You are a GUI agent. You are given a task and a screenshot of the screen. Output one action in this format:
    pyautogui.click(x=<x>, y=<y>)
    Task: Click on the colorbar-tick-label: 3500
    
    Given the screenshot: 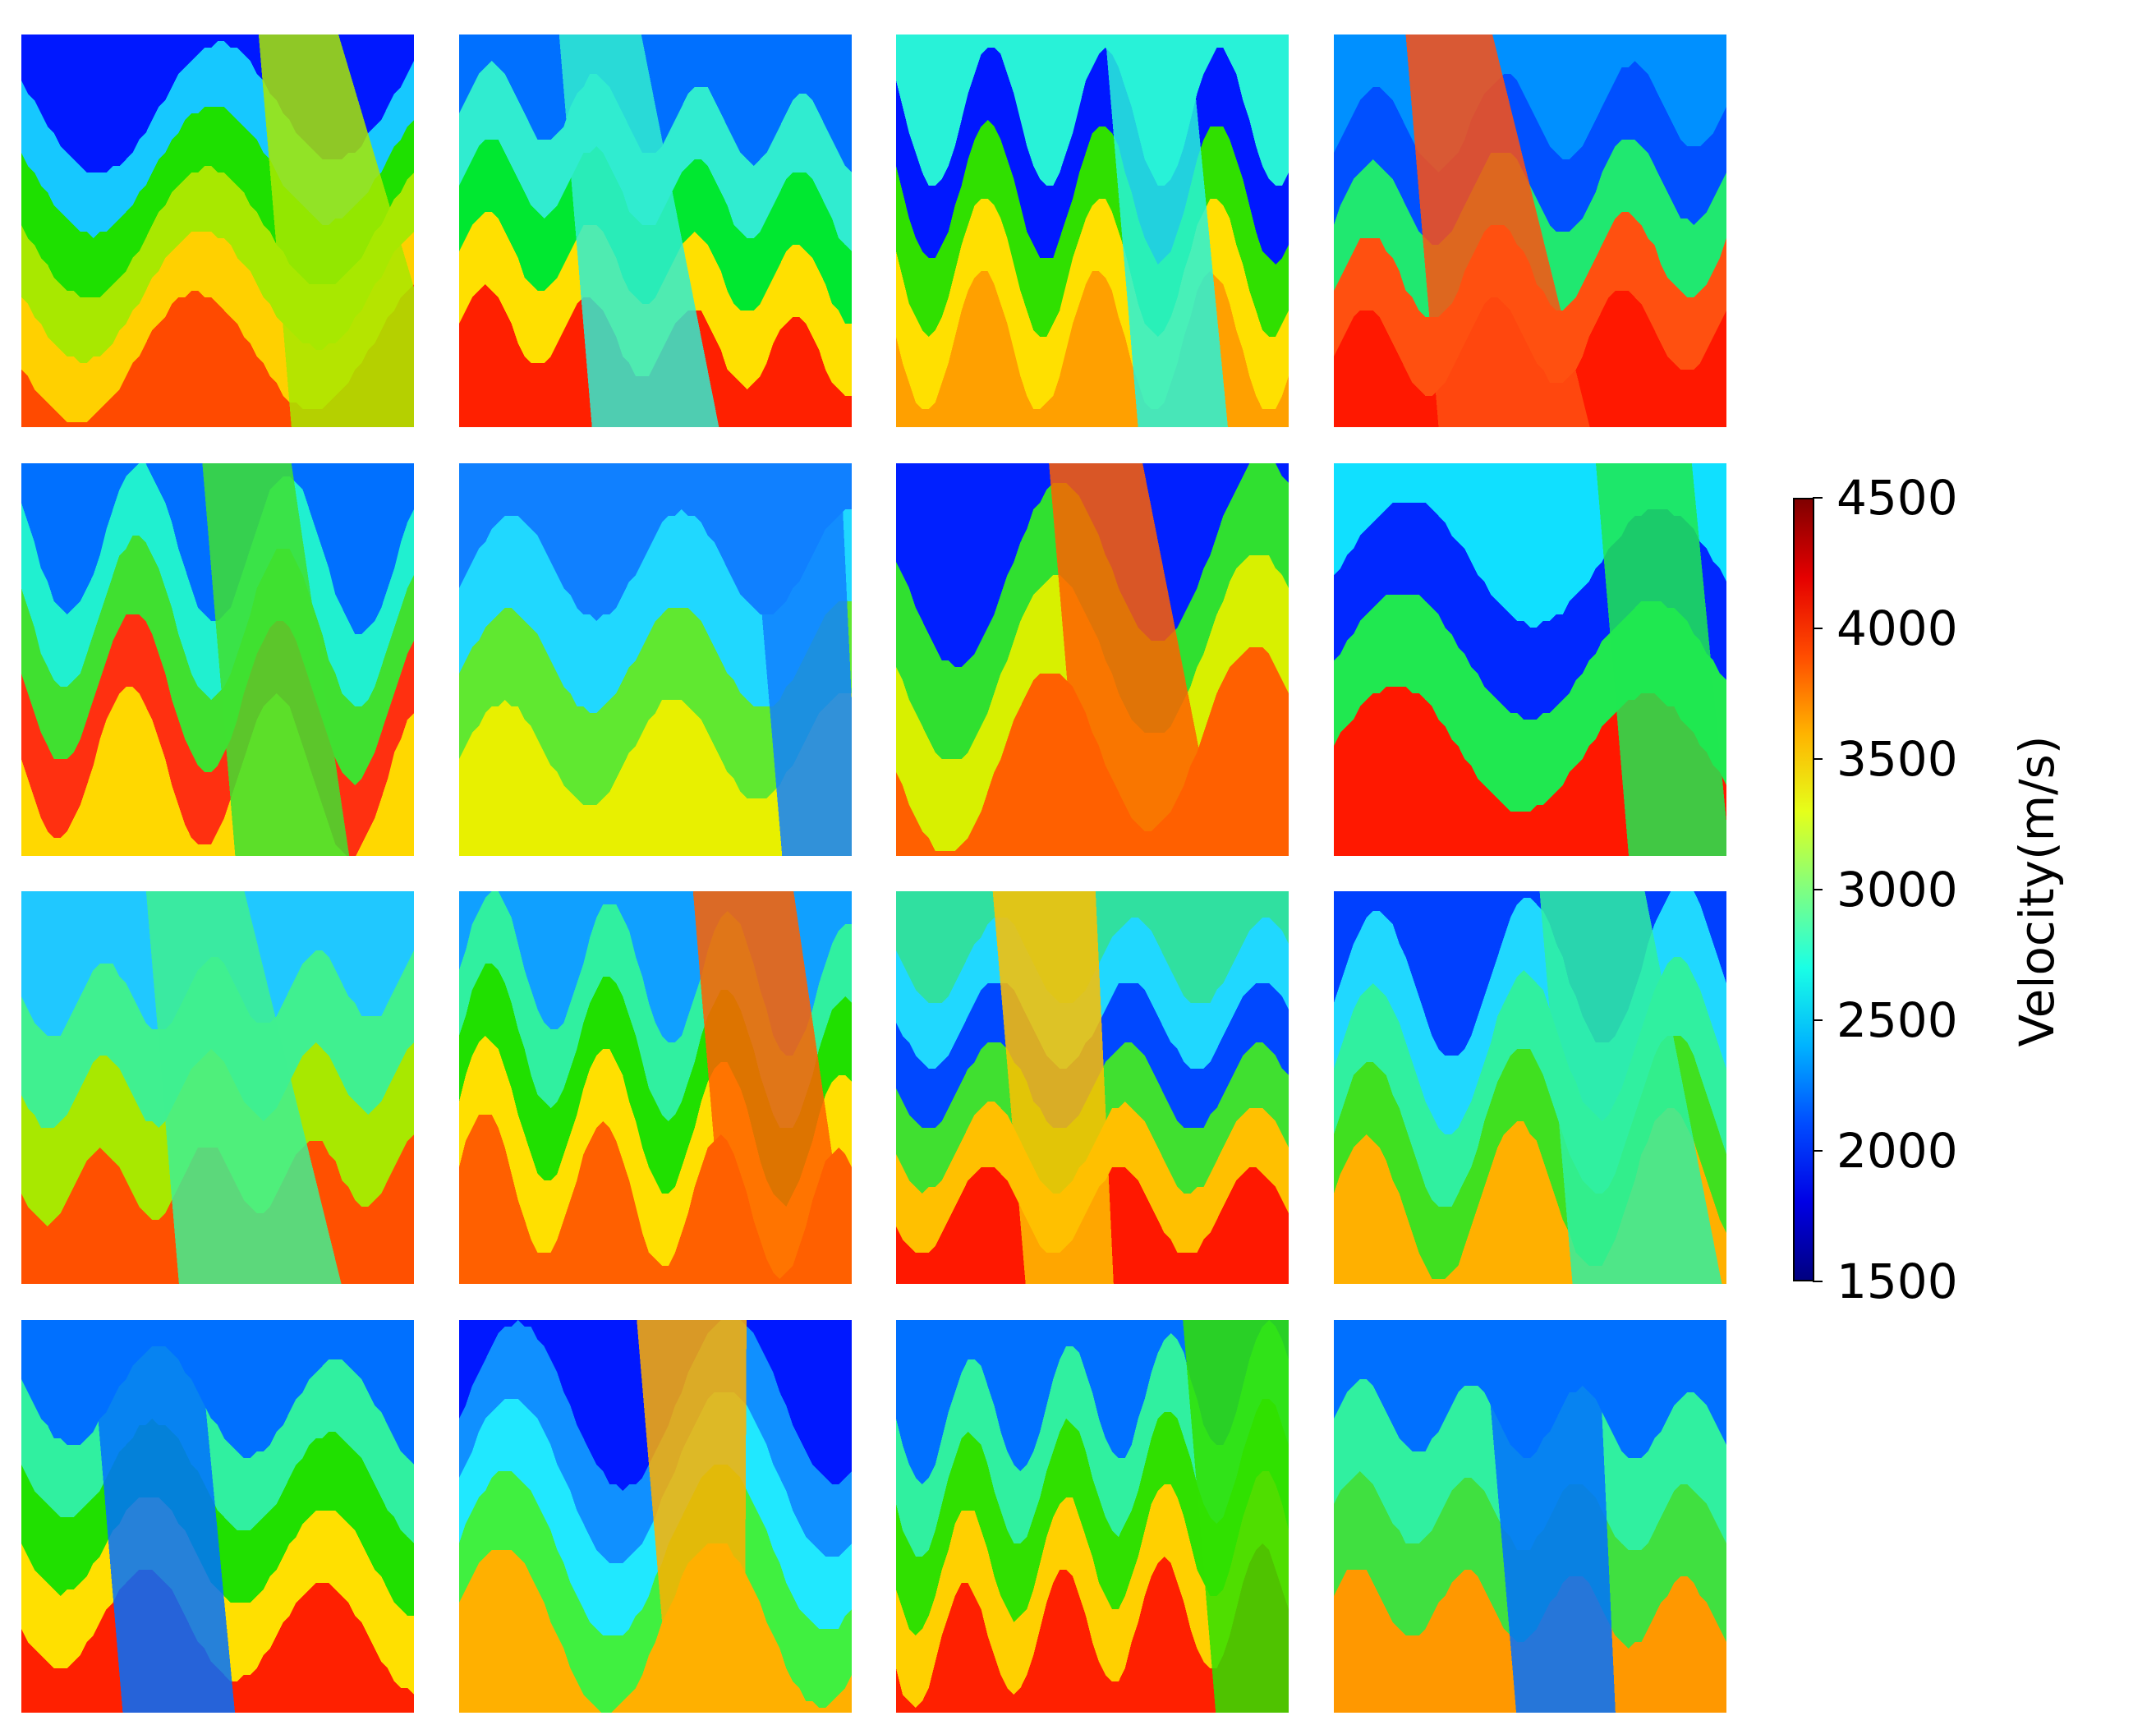 What is the action you would take?
    pyautogui.click(x=1897, y=759)
    